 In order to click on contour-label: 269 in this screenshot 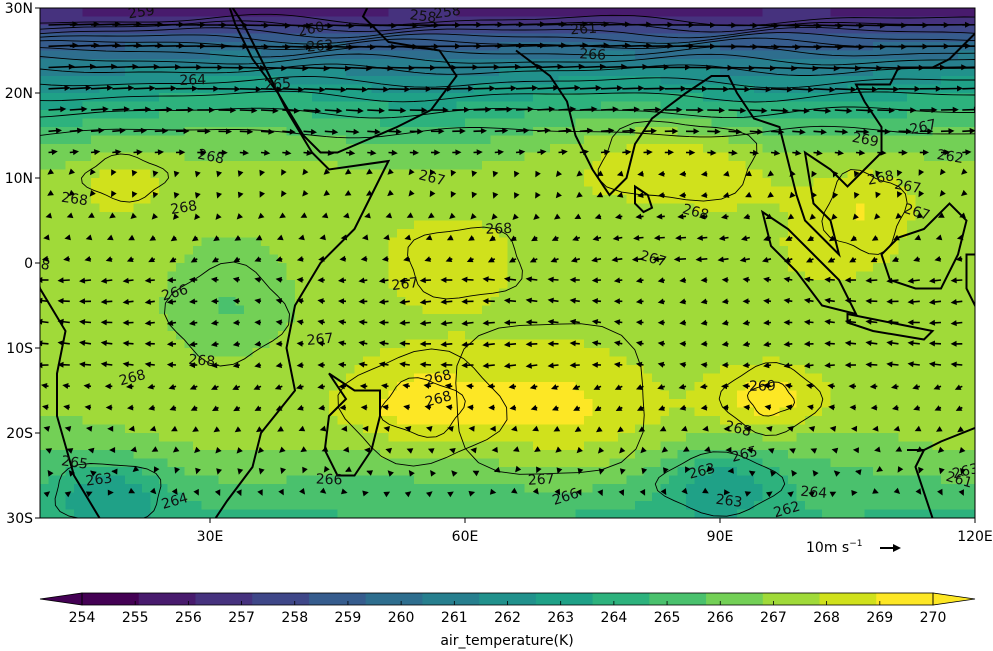, I will do `click(865, 140)`.